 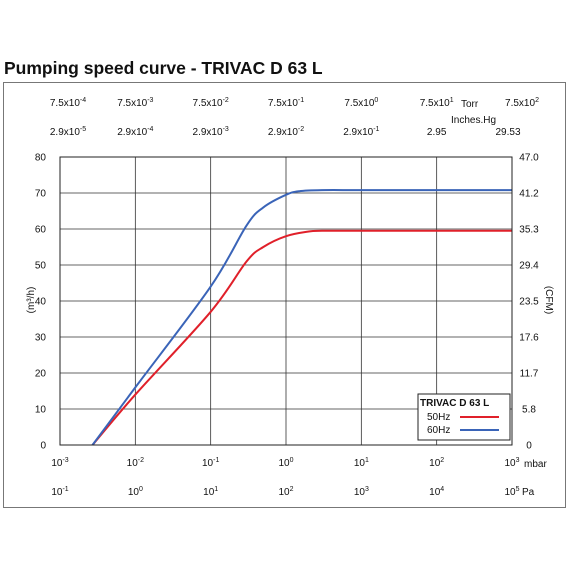 I want to click on y-tick-right: 17.6, so click(x=529, y=338).